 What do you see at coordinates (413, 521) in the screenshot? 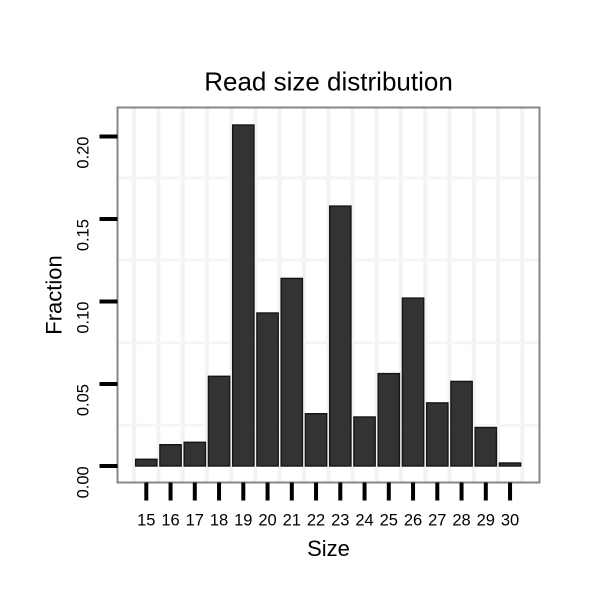
I see `svg-text: 26` at bounding box center [413, 521].